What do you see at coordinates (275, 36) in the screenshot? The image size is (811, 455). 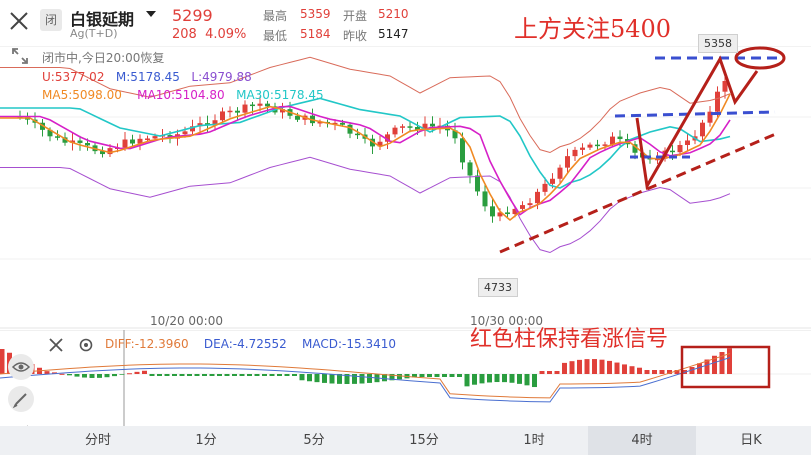 I see `low-label: 最低` at bounding box center [275, 36].